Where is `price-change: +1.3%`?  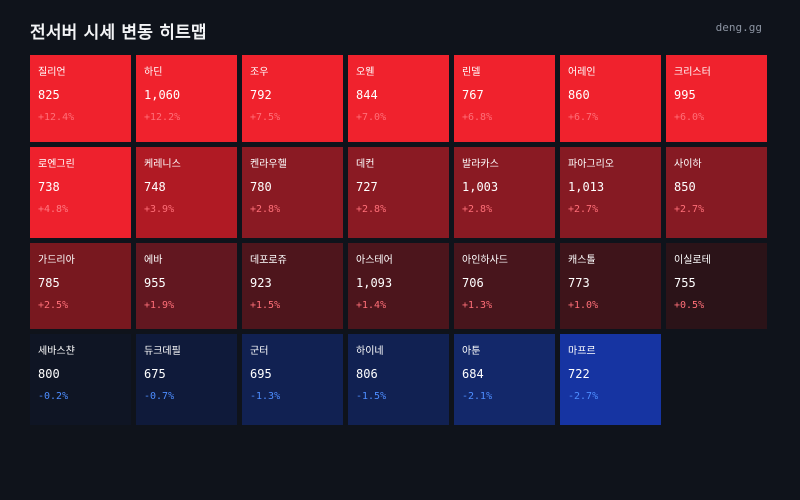 price-change: +1.3% is located at coordinates (477, 305).